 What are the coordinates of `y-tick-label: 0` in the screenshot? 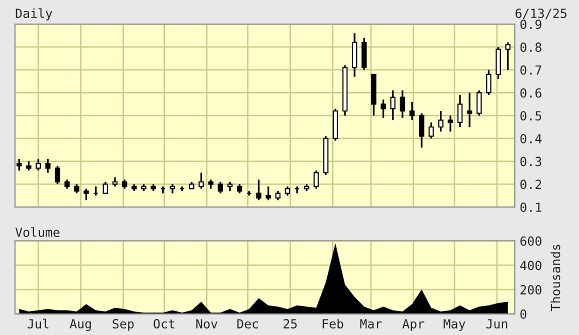 It's located at (523, 314).